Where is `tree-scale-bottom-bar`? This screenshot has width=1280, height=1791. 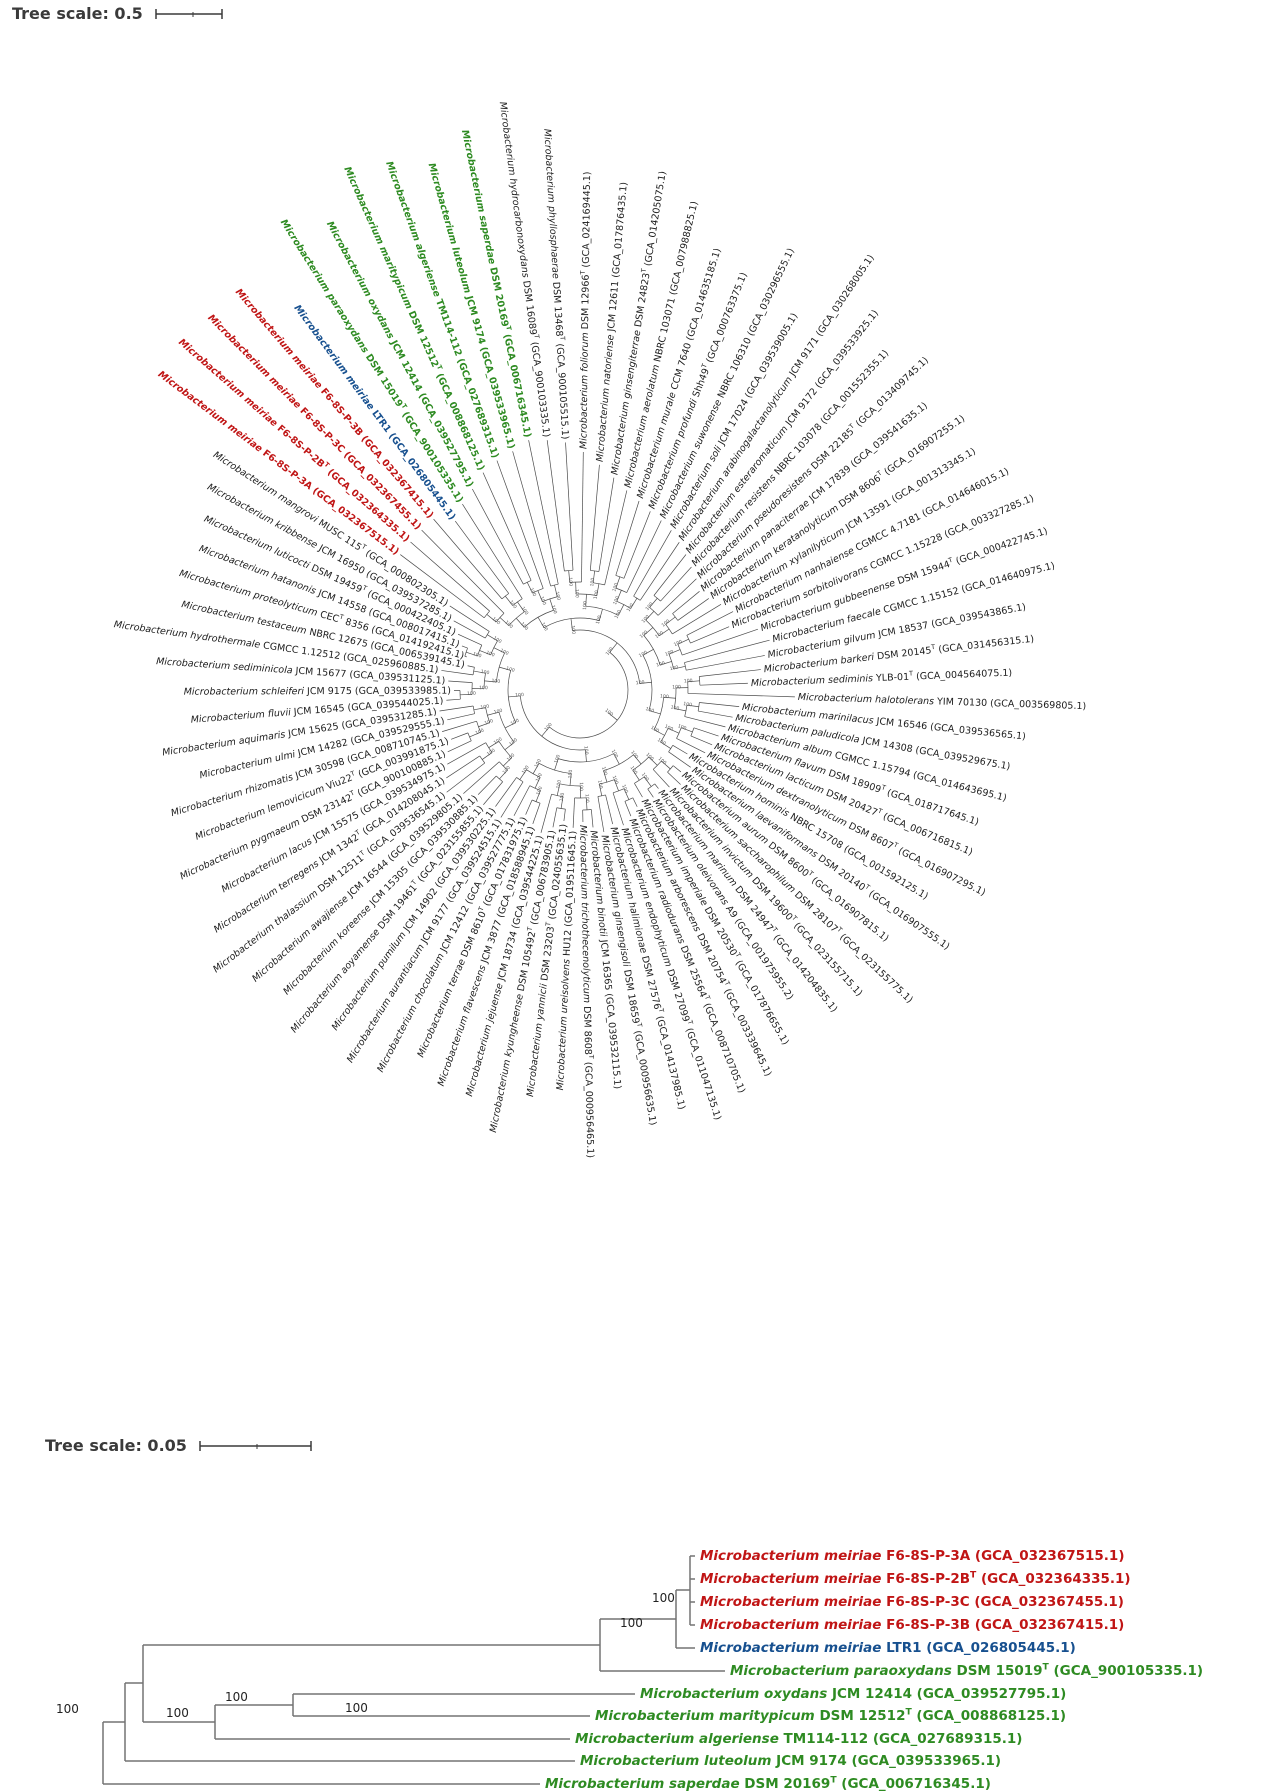
tree-scale-bottom-bar is located at coordinates (255, 1445).